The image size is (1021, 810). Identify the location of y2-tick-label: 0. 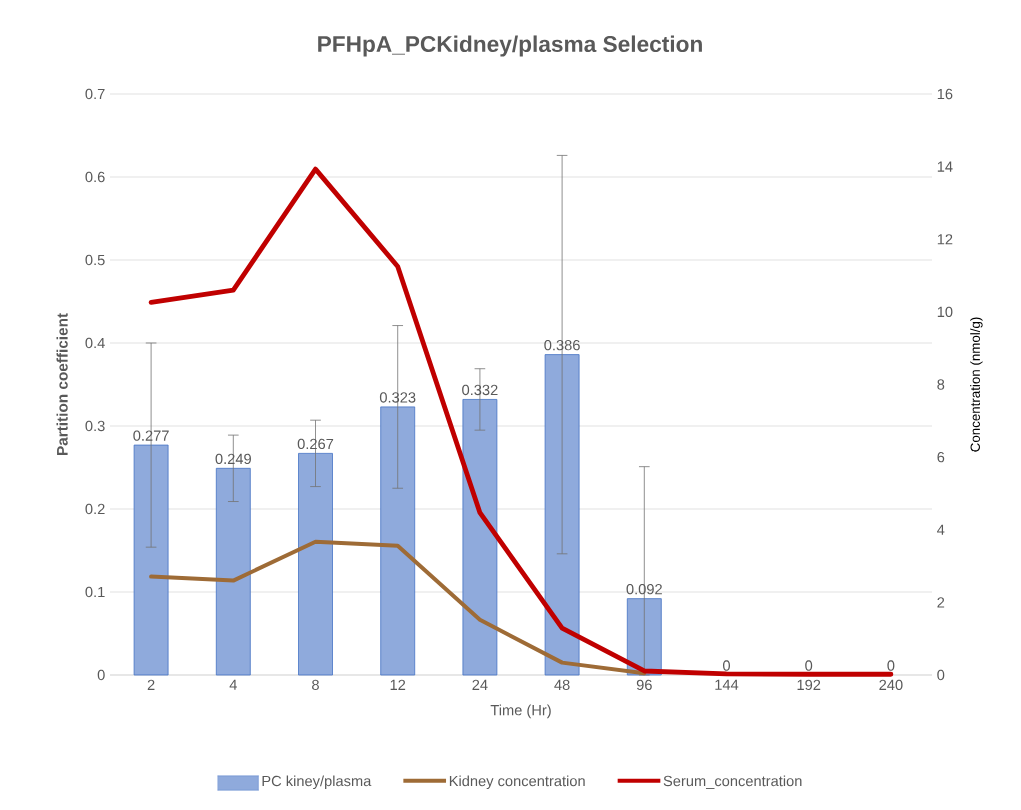
(941, 675).